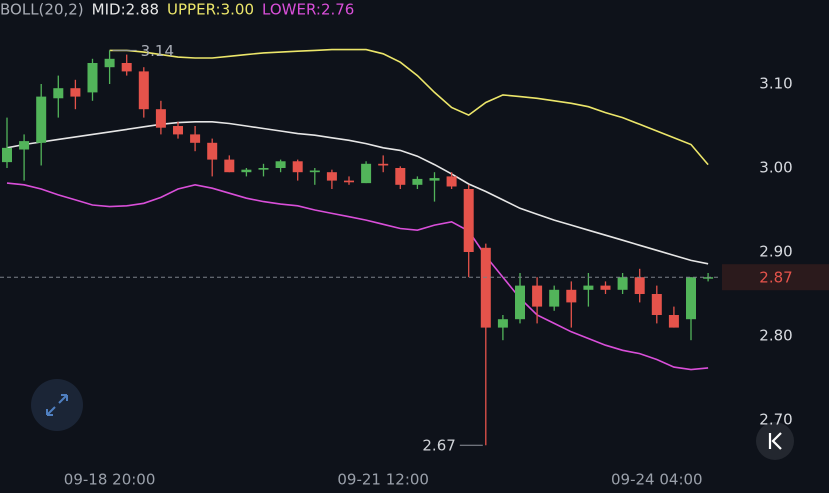 Image resolution: width=829 pixels, height=493 pixels. I want to click on indicator-label: MID:2.88, so click(125, 10).